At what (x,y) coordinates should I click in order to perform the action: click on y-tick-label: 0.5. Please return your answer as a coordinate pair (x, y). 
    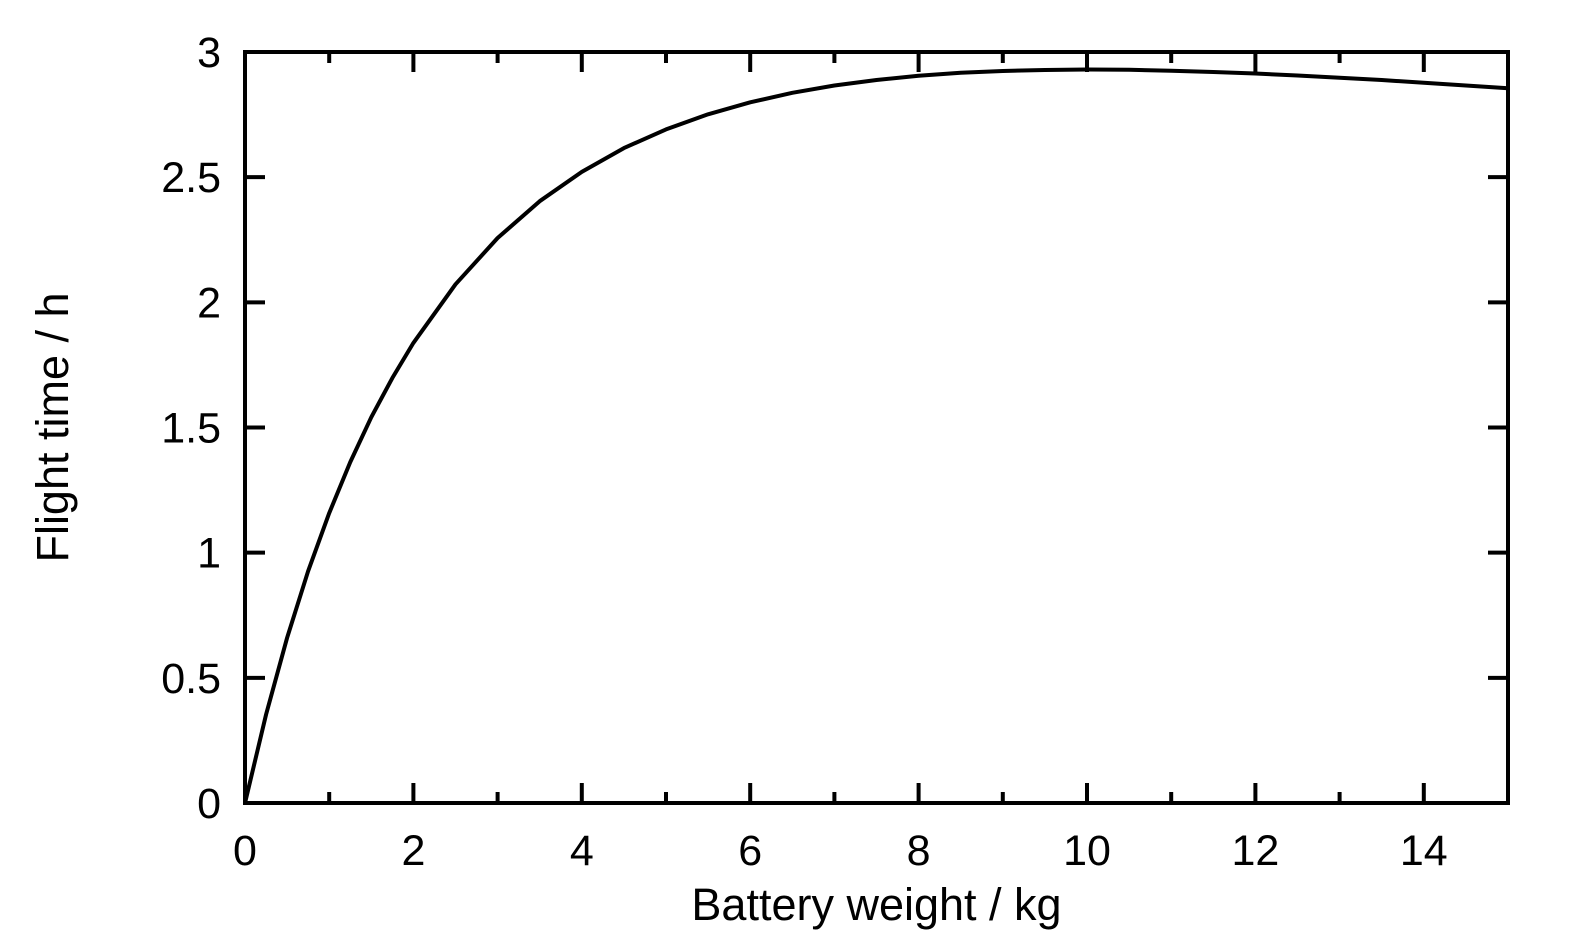
    Looking at the image, I should click on (191, 679).